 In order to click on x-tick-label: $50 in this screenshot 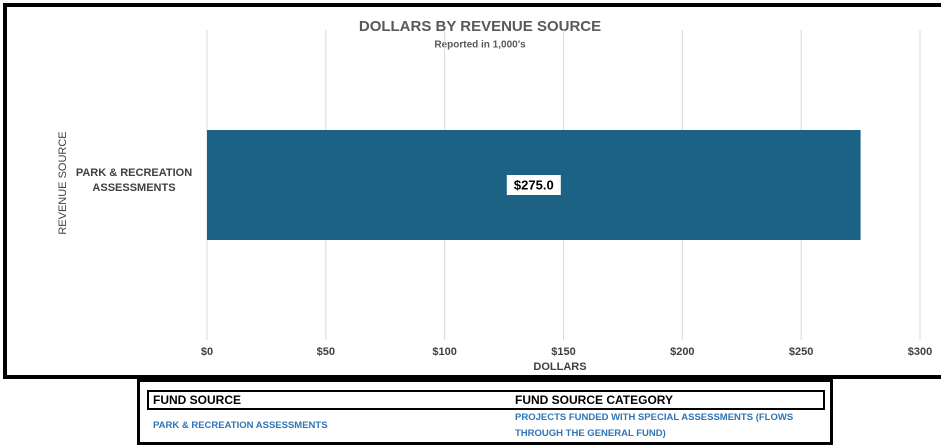, I will do `click(326, 352)`.